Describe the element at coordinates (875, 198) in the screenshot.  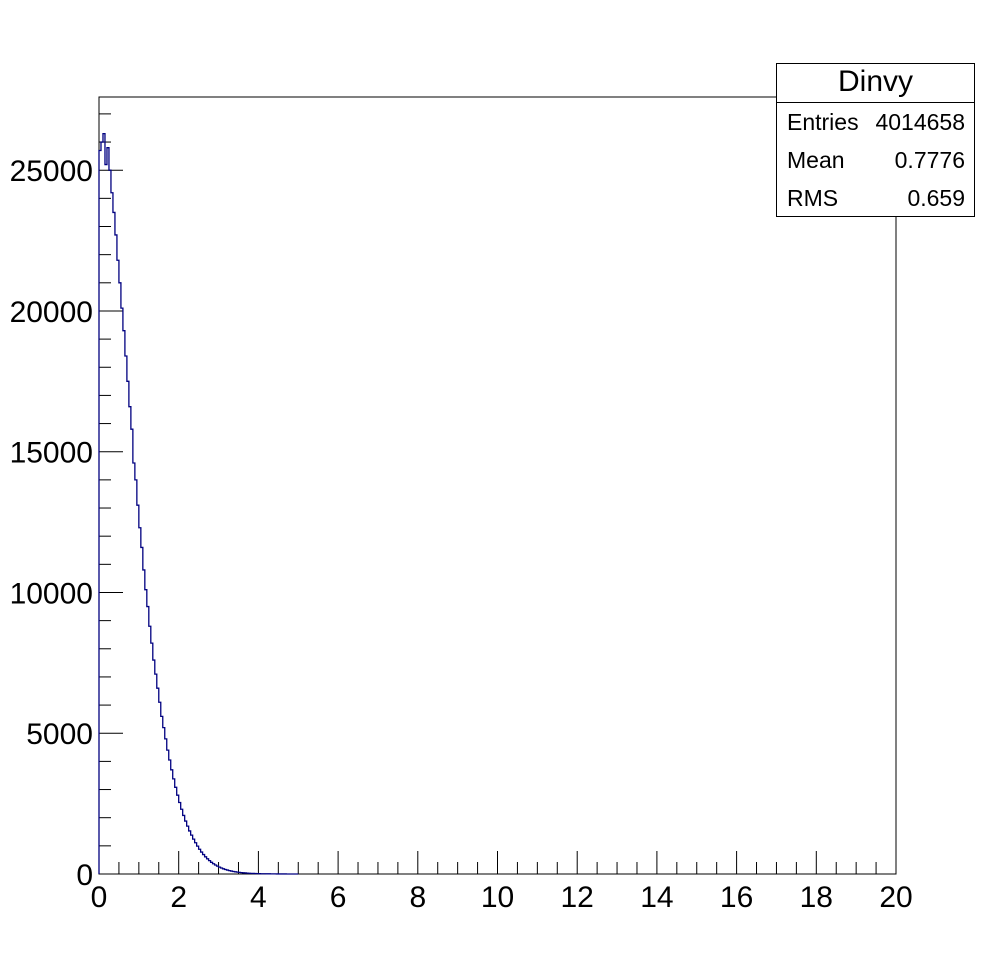
I see `stats-row-rms: RMS 0.659` at that location.